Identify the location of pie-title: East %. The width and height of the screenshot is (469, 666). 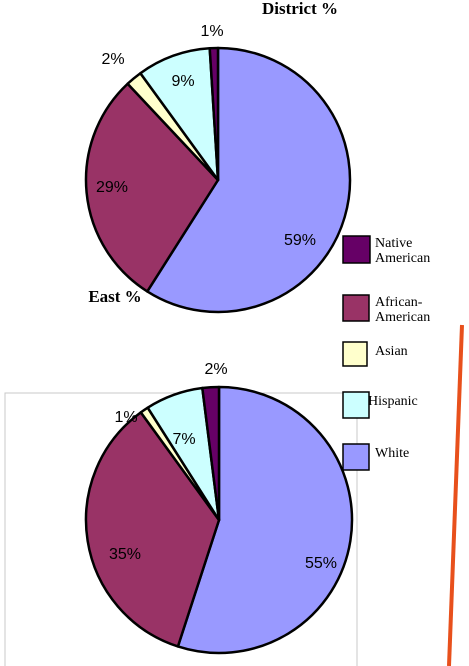
(114, 296).